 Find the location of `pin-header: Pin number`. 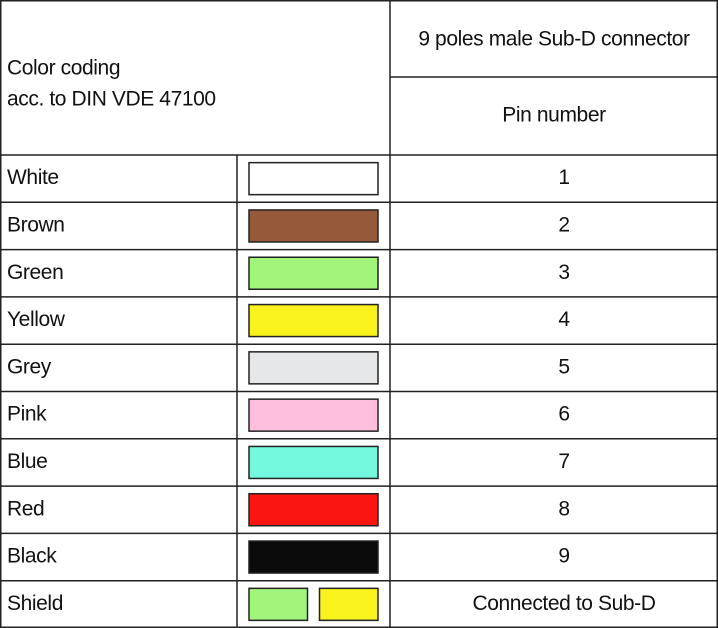

pin-header: Pin number is located at coordinates (554, 115).